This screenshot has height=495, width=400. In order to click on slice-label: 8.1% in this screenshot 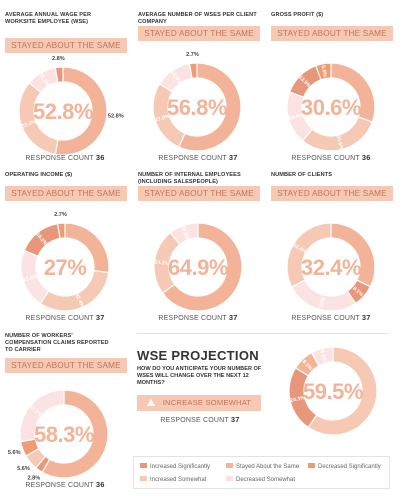, I will do `click(322, 355)`.